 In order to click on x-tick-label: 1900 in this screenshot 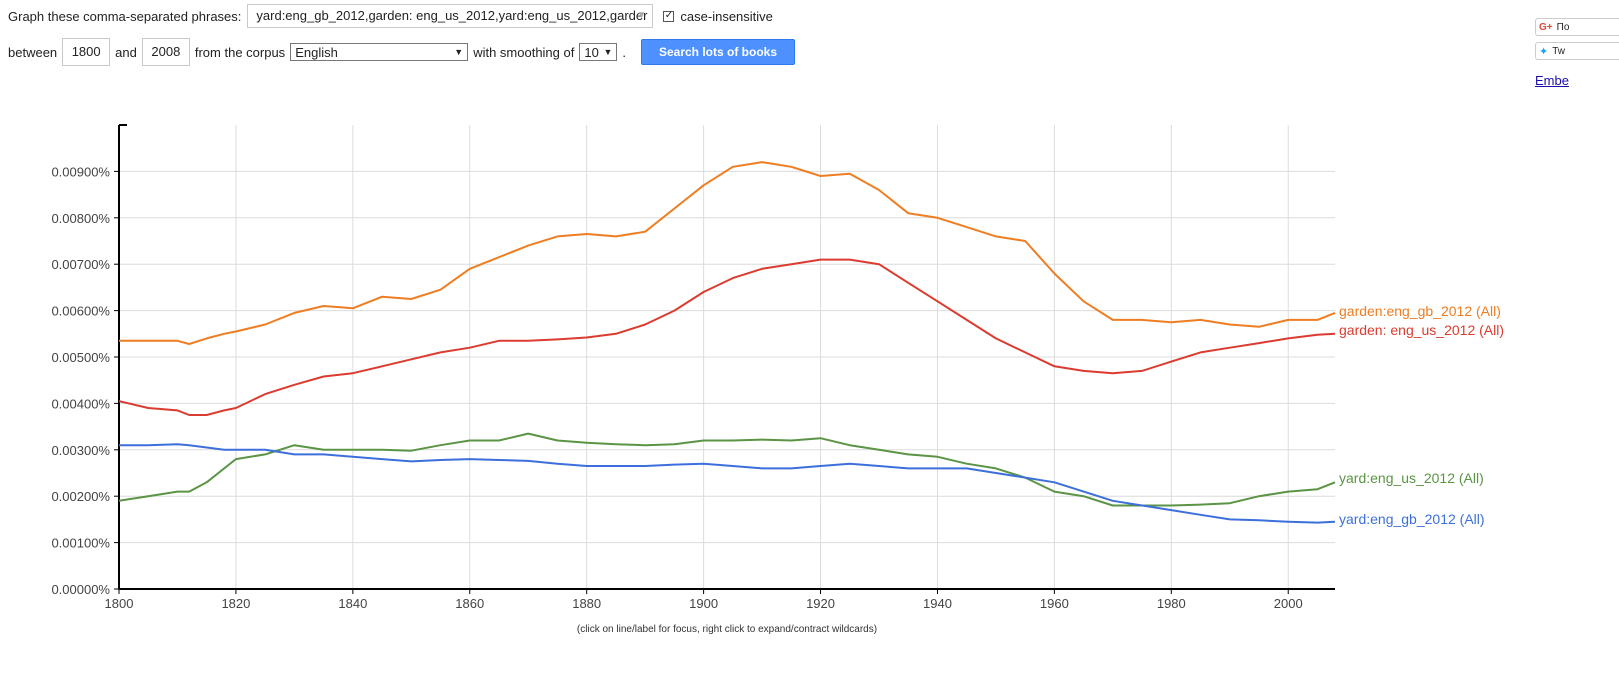, I will do `click(703, 603)`.